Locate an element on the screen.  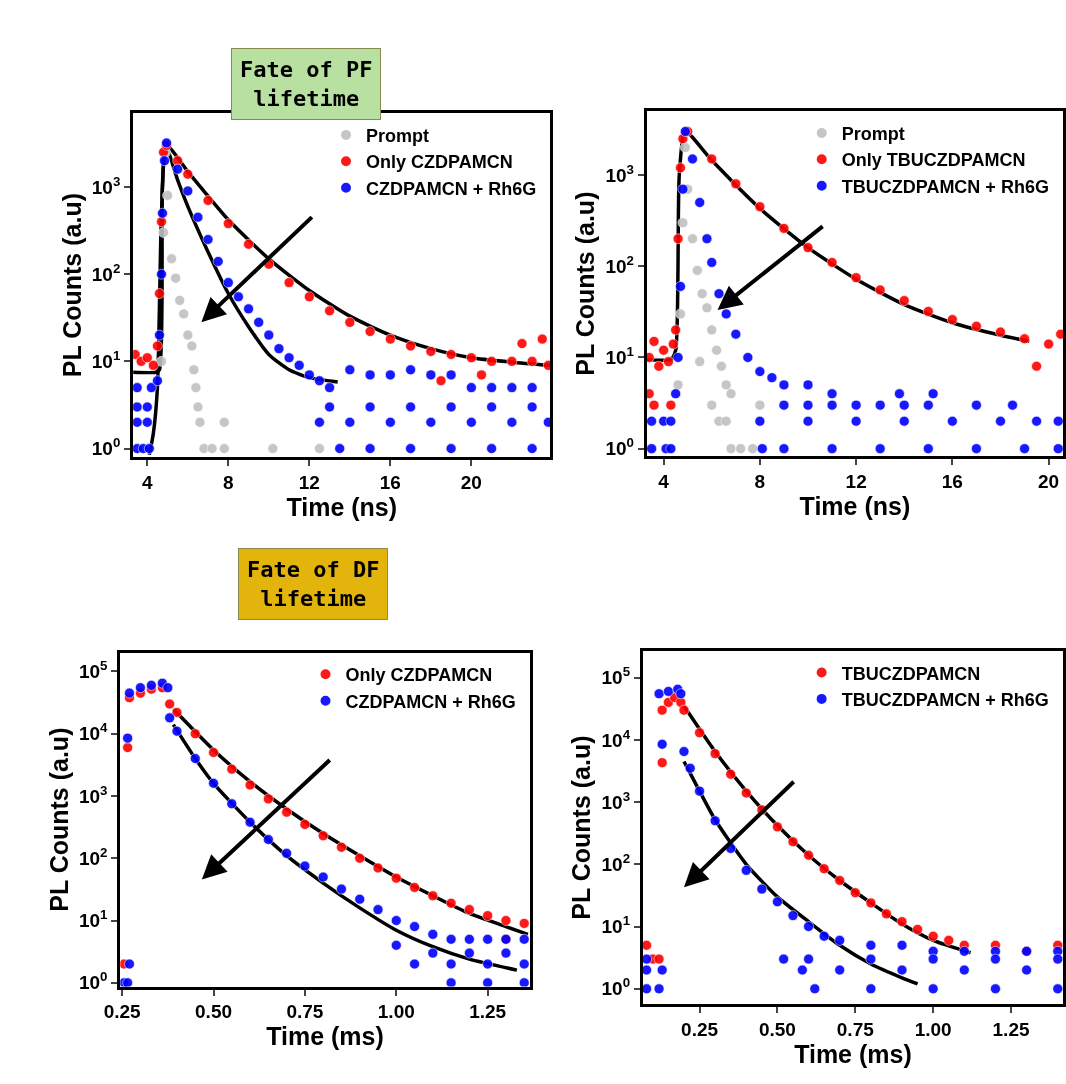
legend-label: TBUCZDPAMCN is located at coordinates (911, 673).